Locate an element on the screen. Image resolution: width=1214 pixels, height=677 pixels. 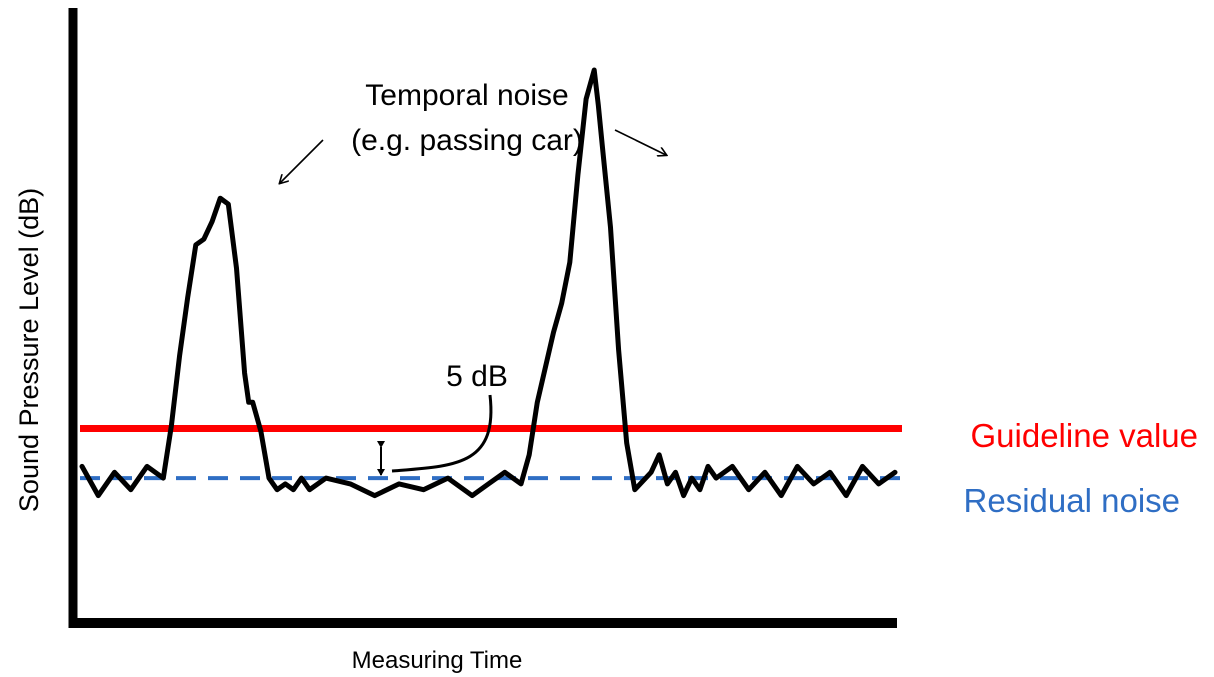
guideline-label: Guideline value is located at coordinates (1085, 435).